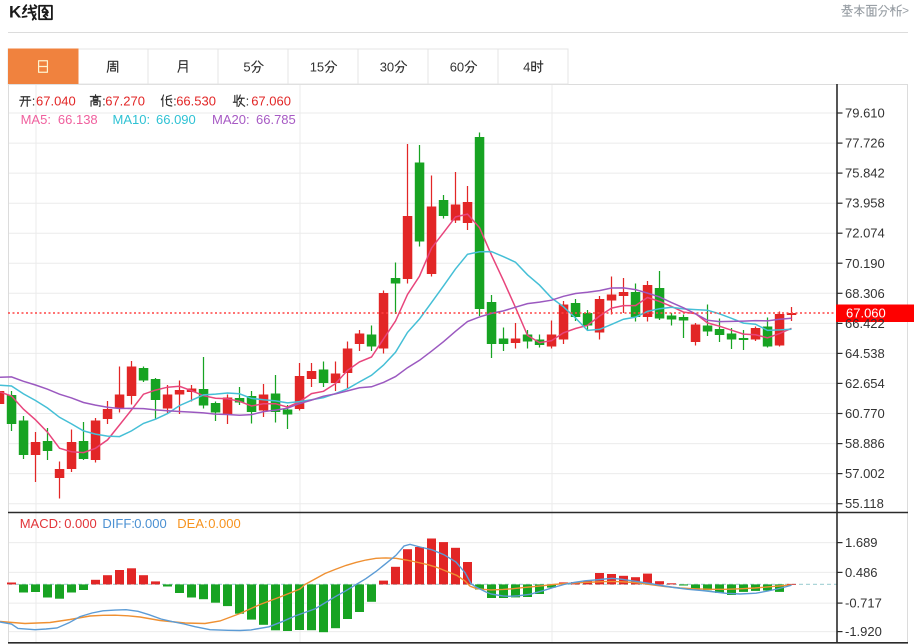  What do you see at coordinates (865, 383) in the screenshot?
I see `svg-text: 62.654` at bounding box center [865, 383].